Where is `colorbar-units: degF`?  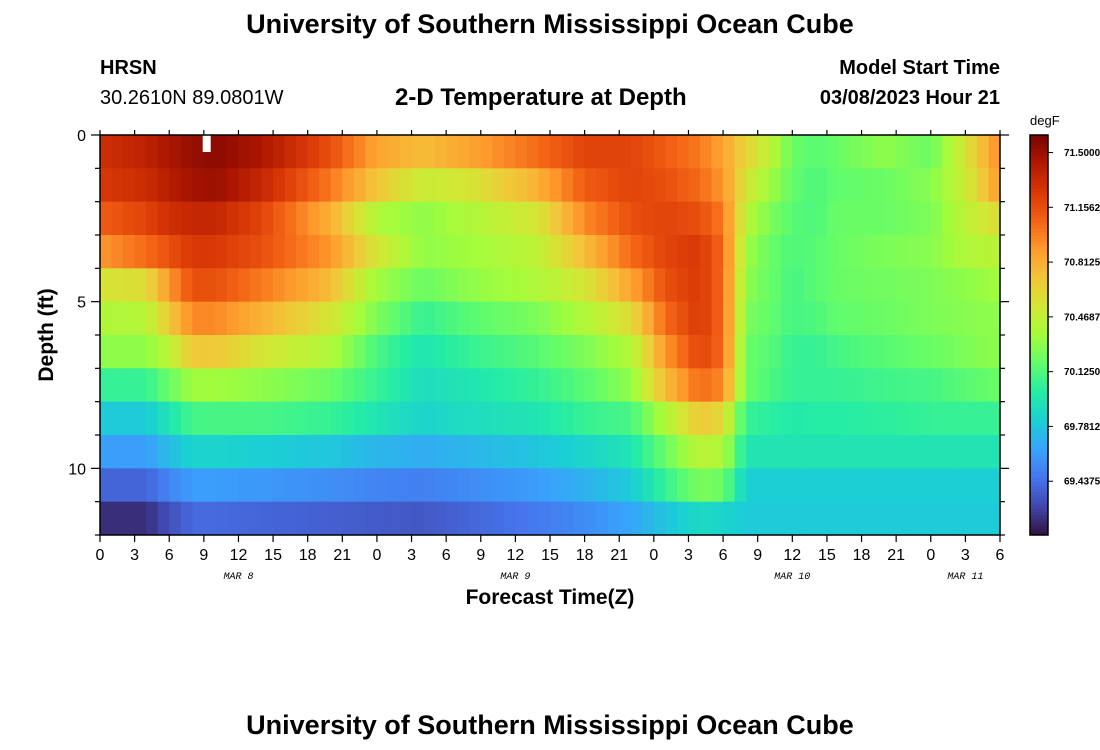
colorbar-units: degF is located at coordinates (1045, 120).